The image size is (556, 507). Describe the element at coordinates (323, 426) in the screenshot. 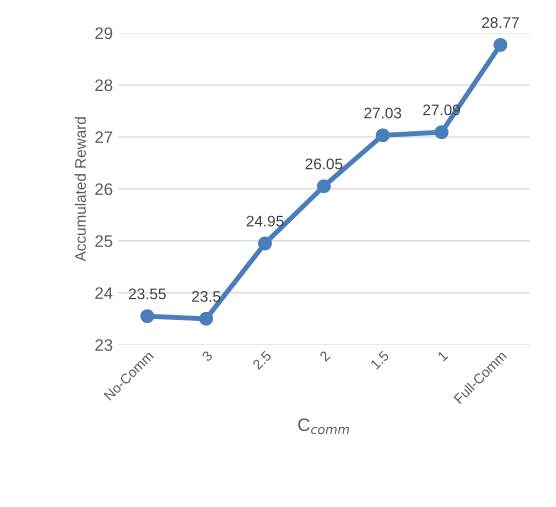

I see `x-axis-title: C$_{comm}$` at that location.